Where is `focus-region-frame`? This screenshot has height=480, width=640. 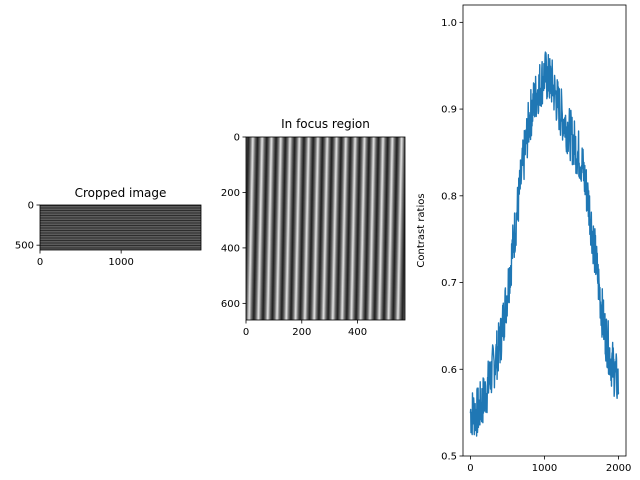 focus-region-frame is located at coordinates (325, 228).